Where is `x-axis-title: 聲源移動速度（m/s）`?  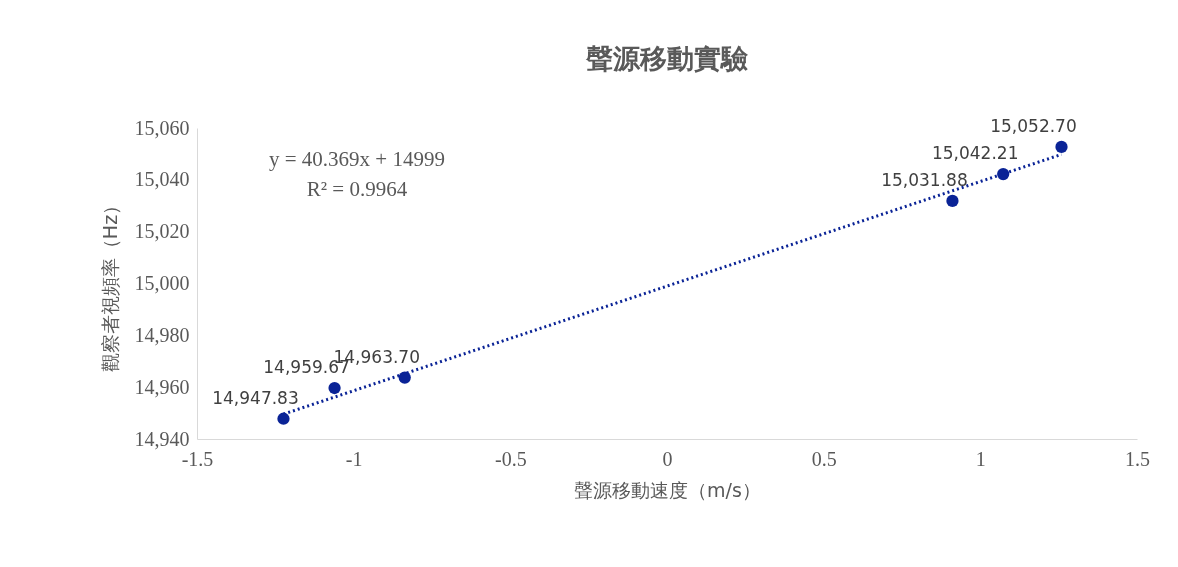
x-axis-title: 聲源移動速度（m/s） is located at coordinates (667, 489).